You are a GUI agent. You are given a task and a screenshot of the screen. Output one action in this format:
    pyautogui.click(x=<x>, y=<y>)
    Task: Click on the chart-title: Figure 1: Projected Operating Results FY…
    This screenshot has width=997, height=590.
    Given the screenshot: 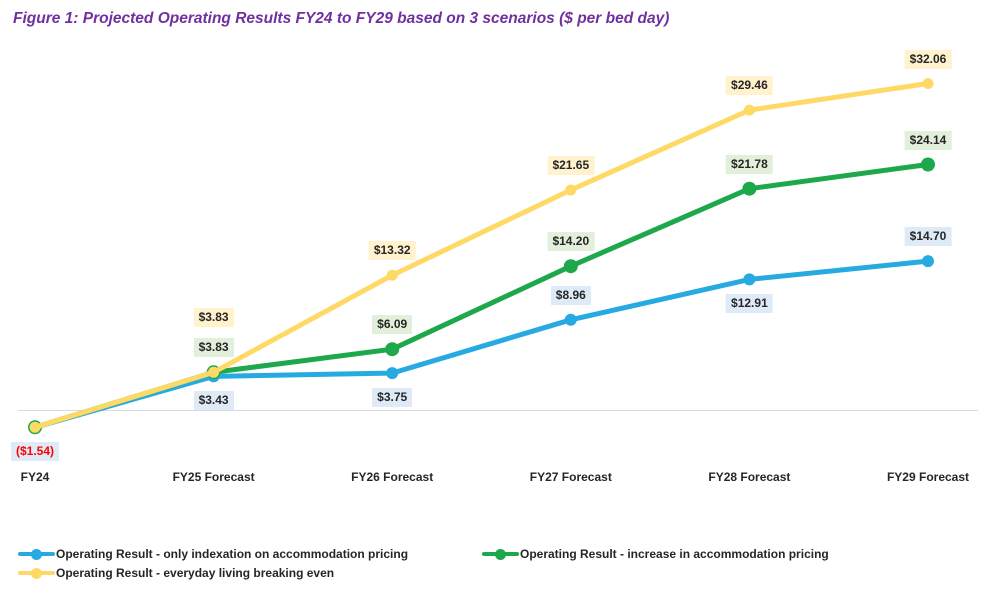 What is the action you would take?
    pyautogui.click(x=341, y=18)
    